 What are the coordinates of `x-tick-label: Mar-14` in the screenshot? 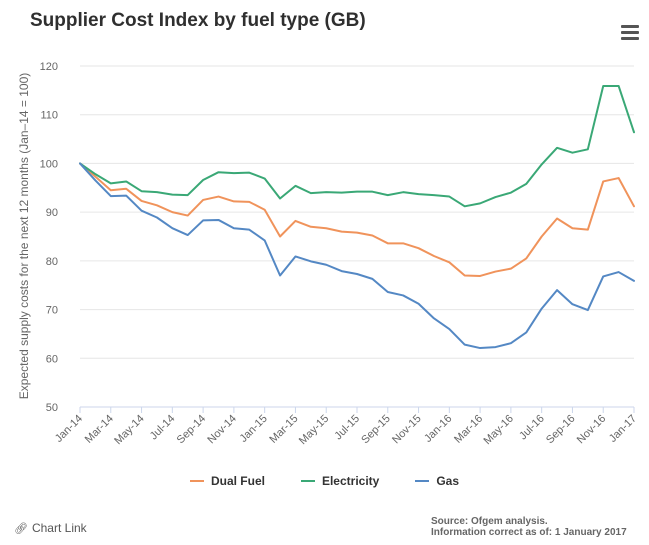 It's located at (99, 429).